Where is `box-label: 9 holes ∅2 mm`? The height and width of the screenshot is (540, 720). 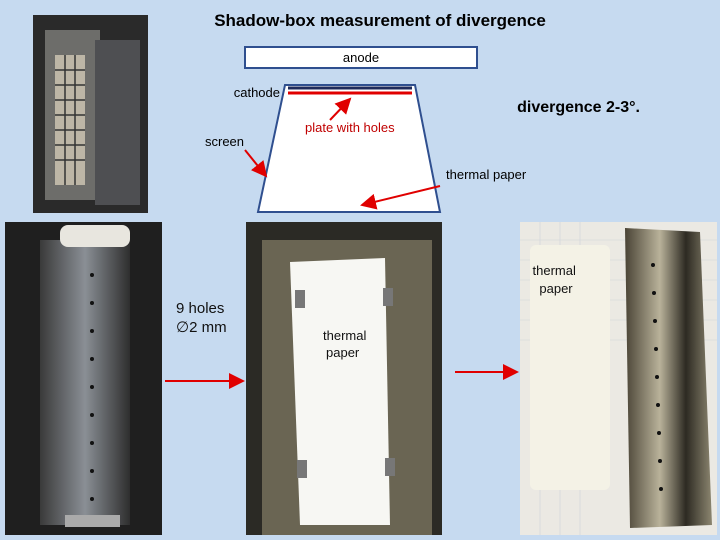
box-label: 9 holes ∅2 mm is located at coordinates (202, 318).